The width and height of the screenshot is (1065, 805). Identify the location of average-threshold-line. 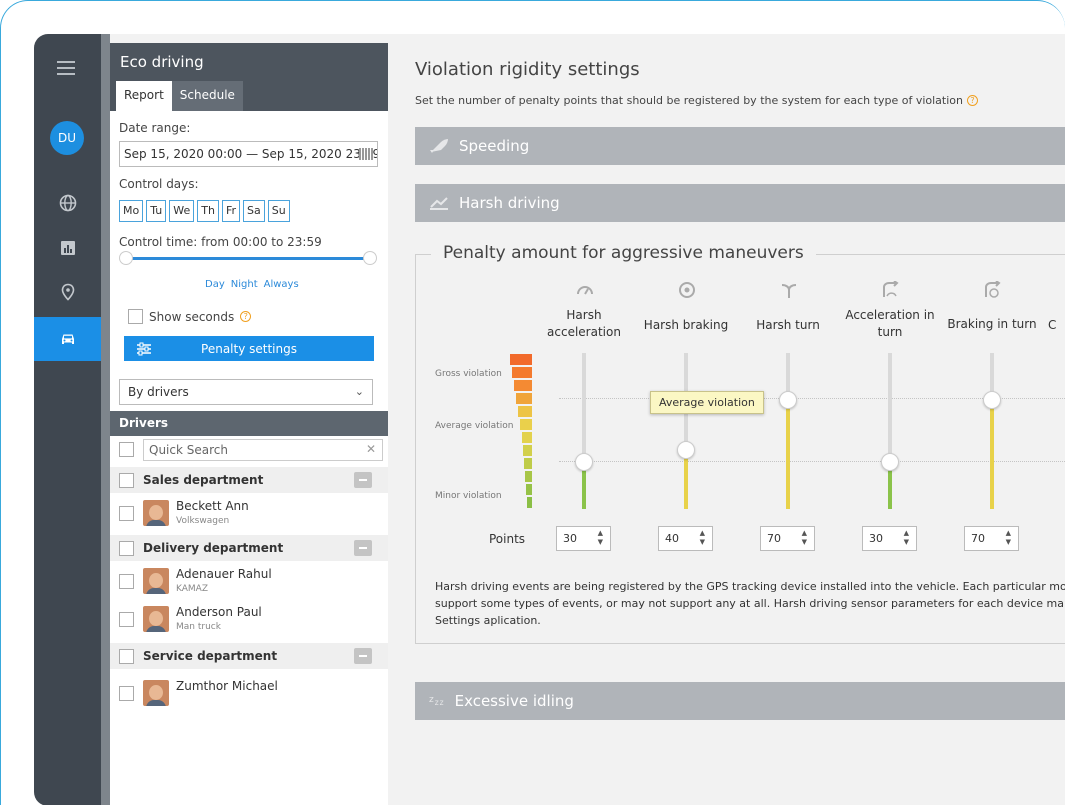
(812, 398).